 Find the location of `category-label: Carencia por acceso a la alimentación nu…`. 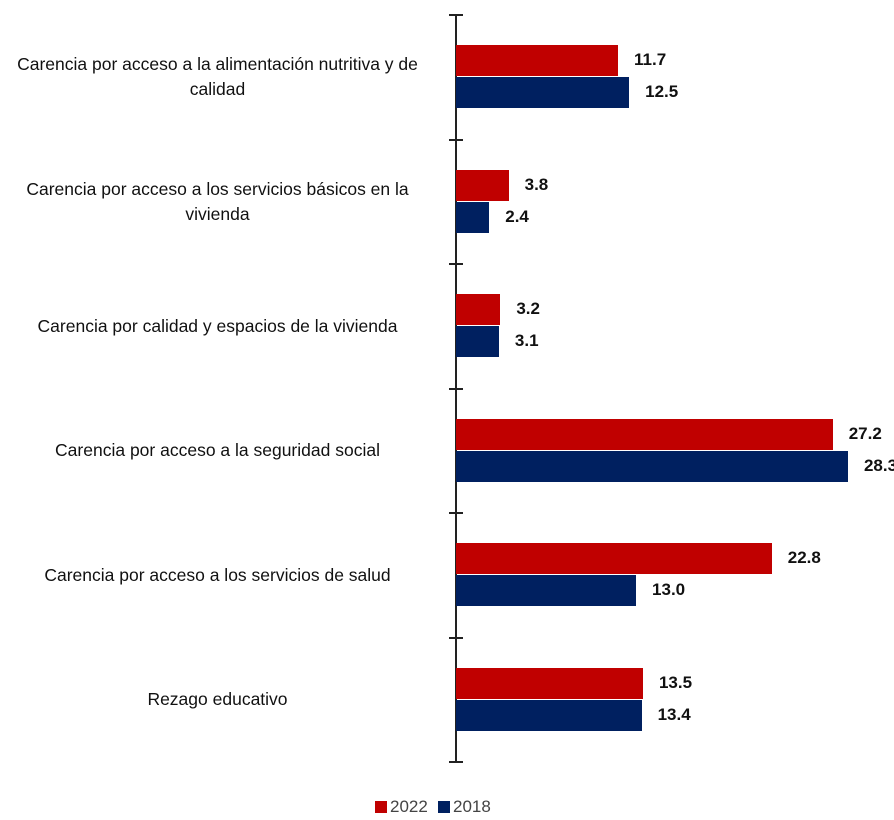

category-label: Carencia por acceso a la alimentación nu… is located at coordinates (217, 77).